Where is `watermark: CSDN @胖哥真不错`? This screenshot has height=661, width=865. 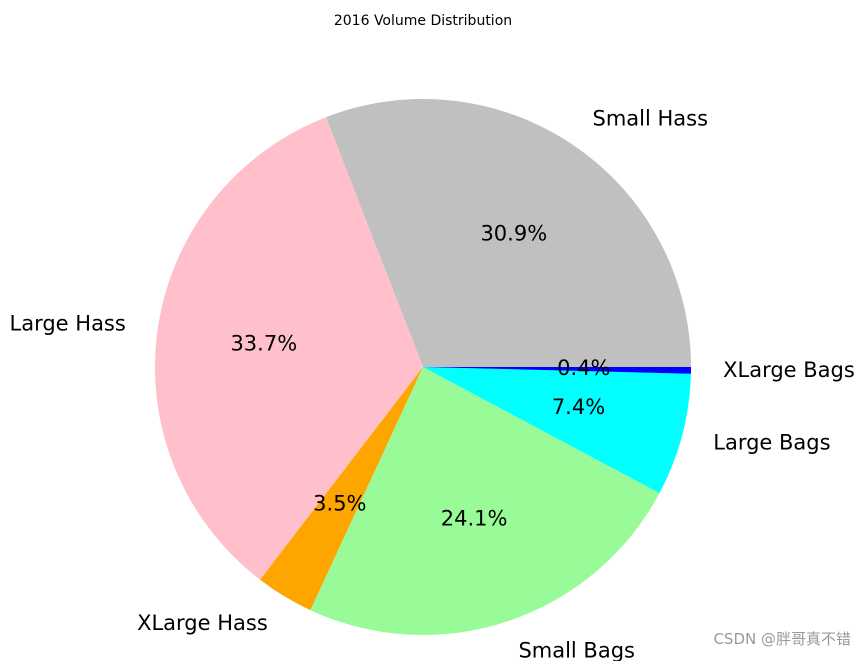 watermark: CSDN @胖哥真不错 is located at coordinates (782, 639).